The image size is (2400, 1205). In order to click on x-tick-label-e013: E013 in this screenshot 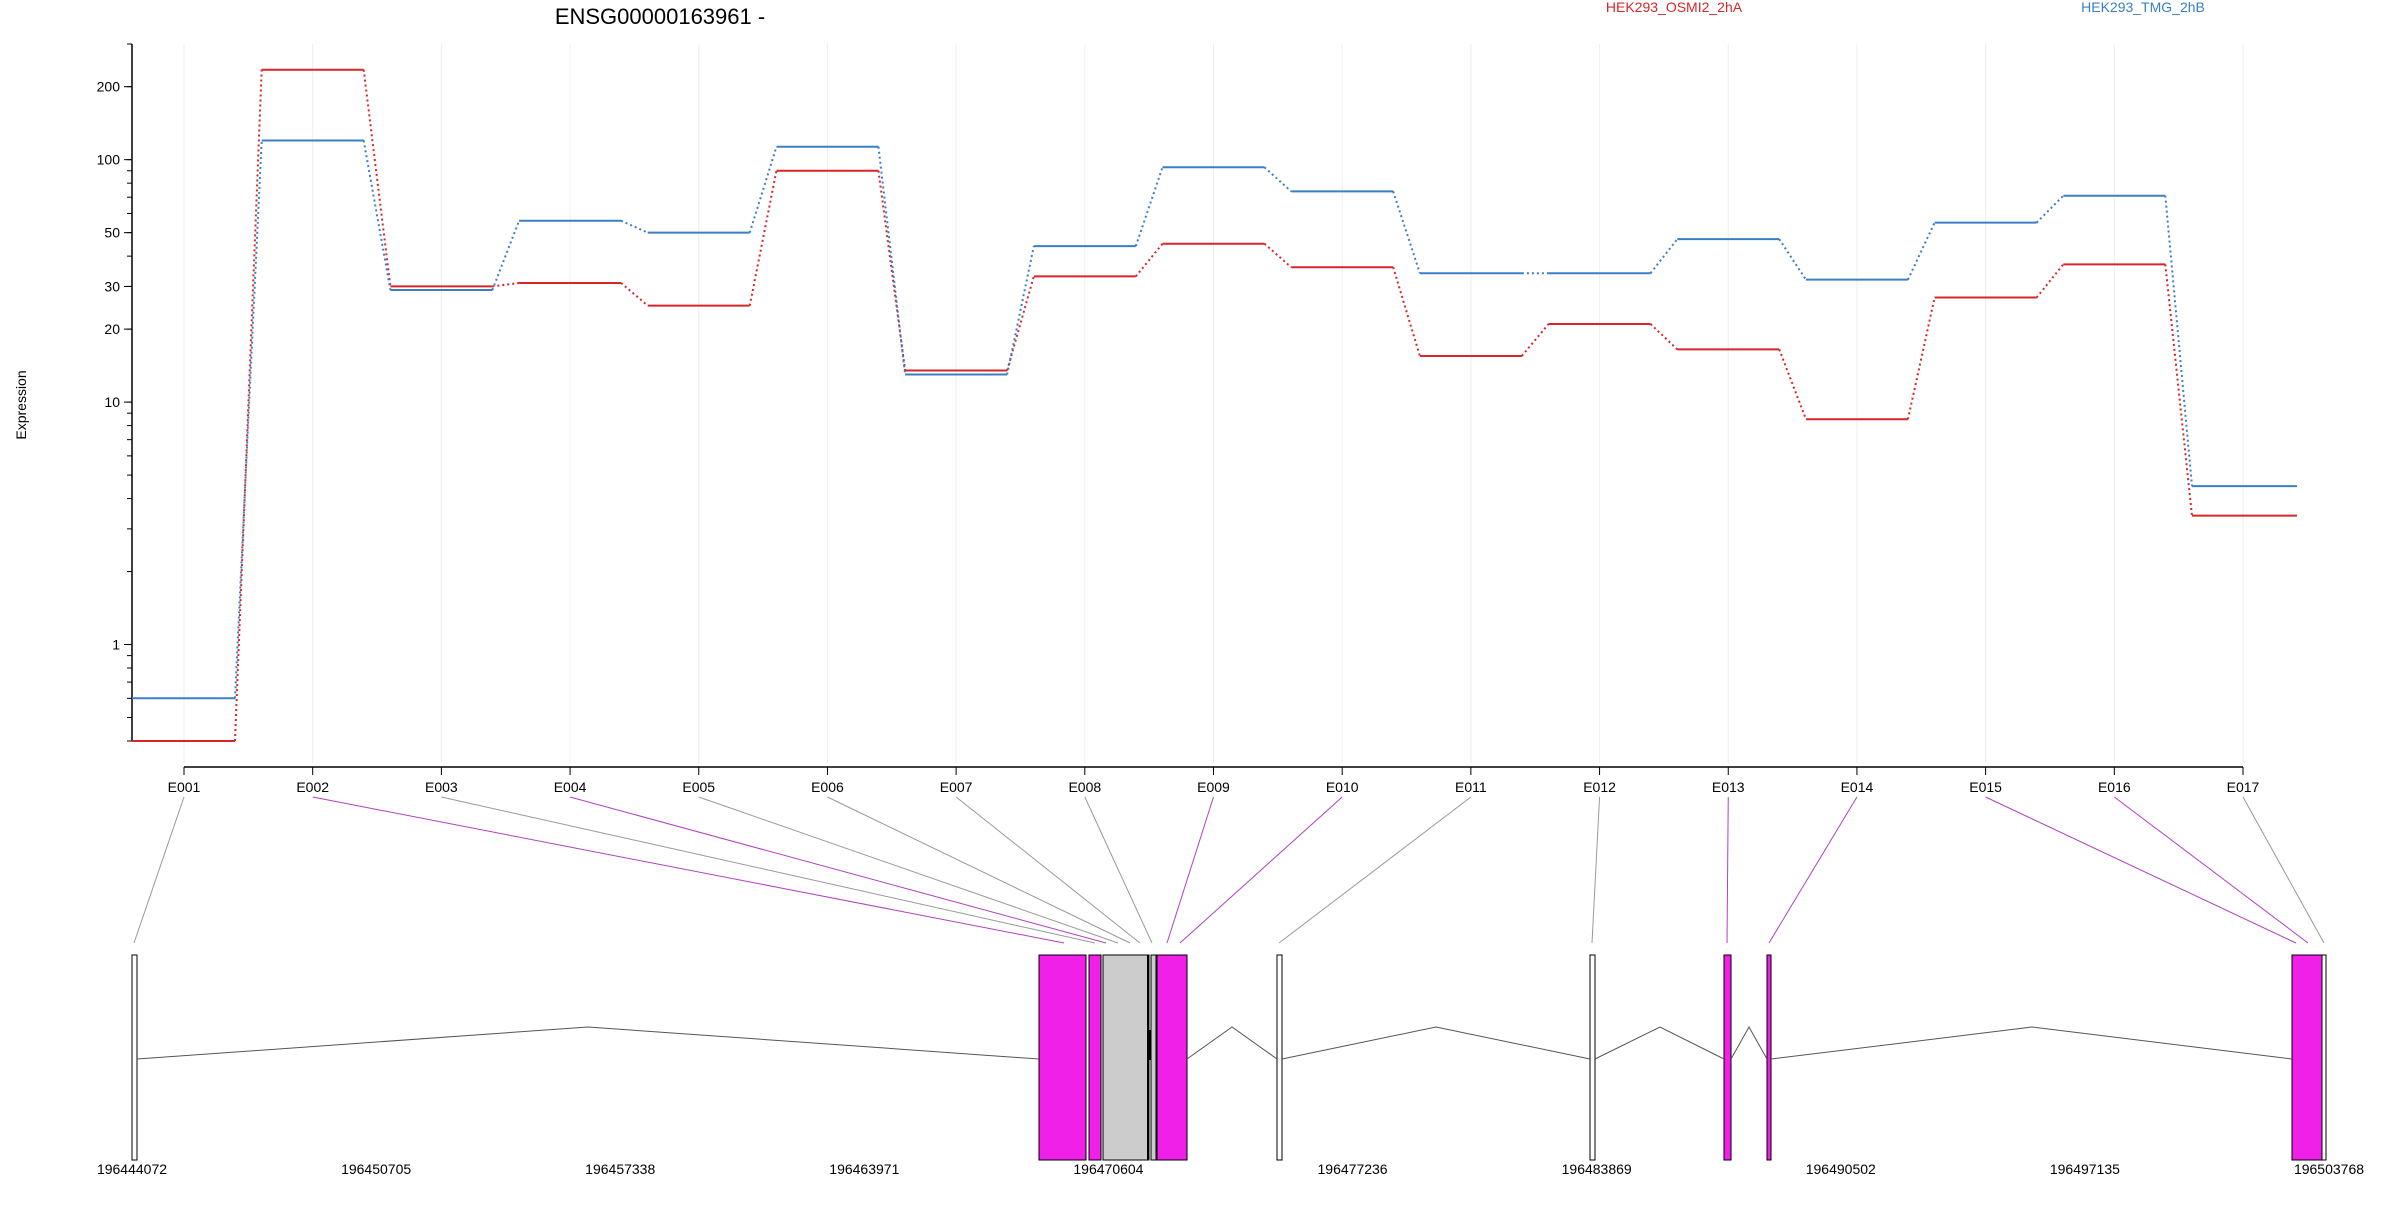, I will do `click(1728, 787)`.